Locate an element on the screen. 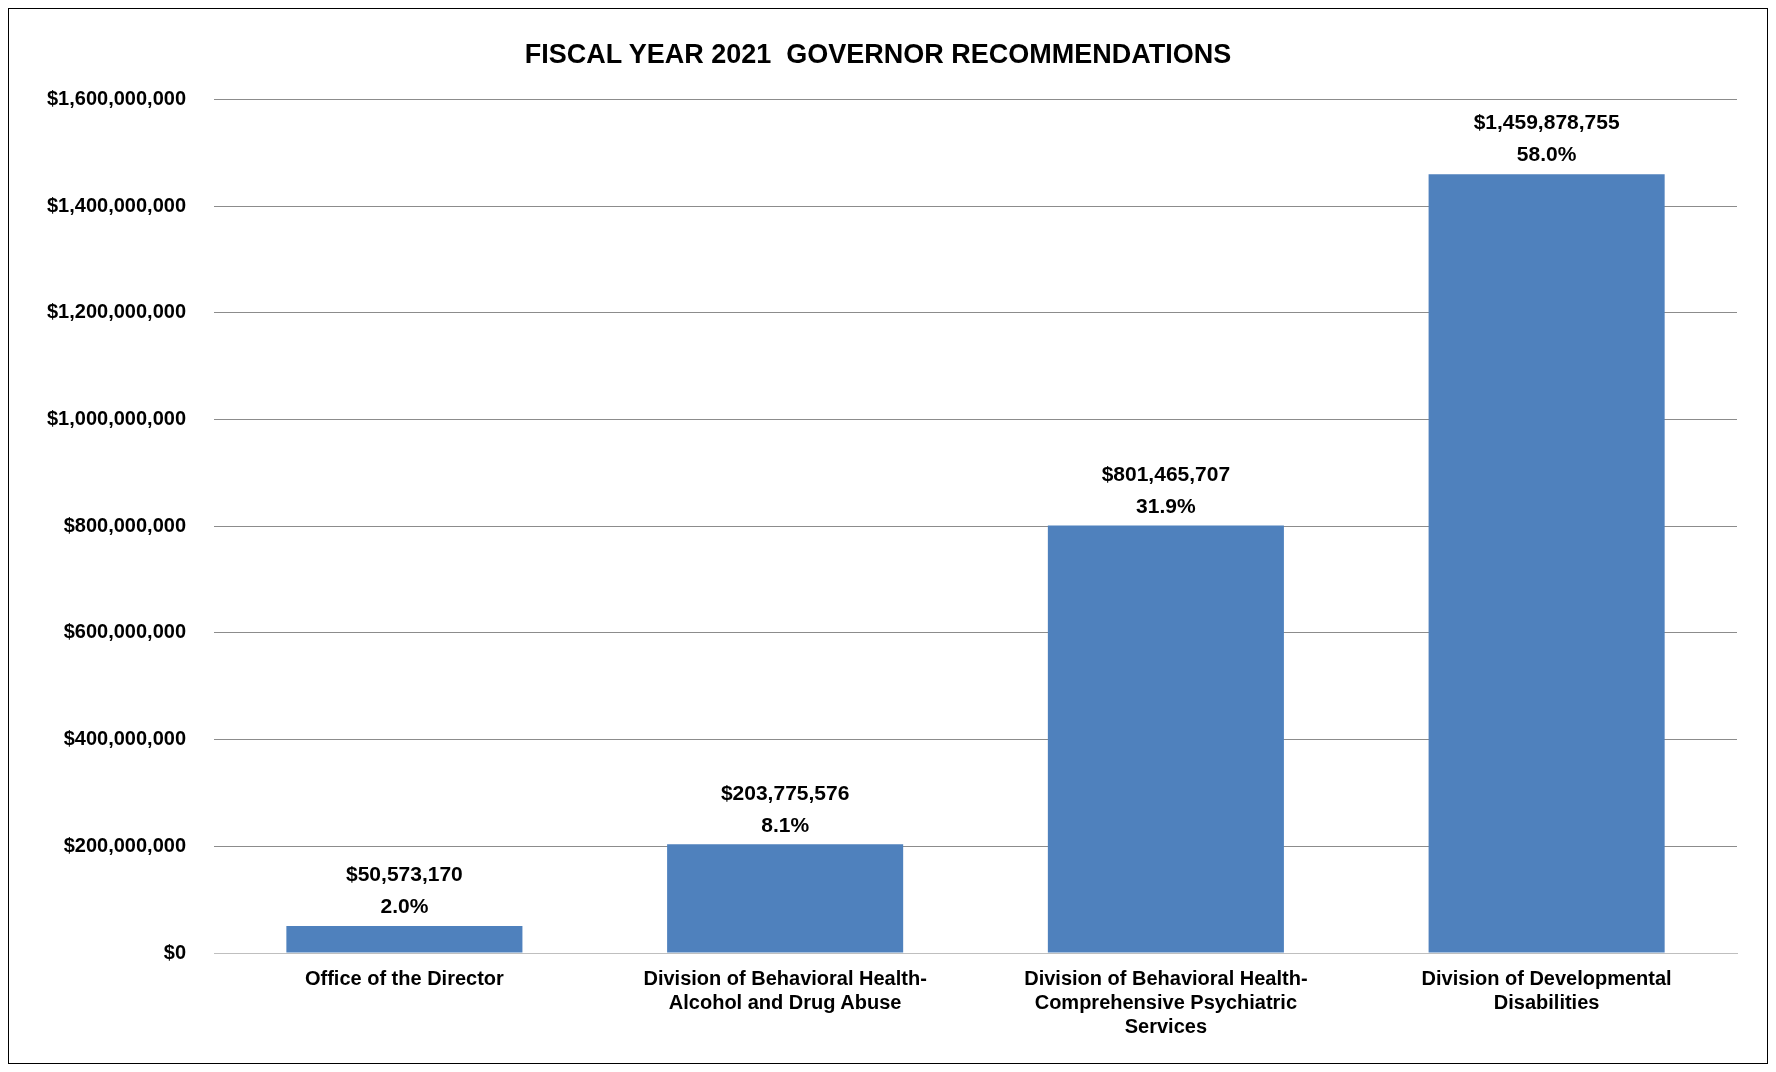 This screenshot has height=1072, width=1776. y-tick-label: $600,000,000 is located at coordinates (125, 631).